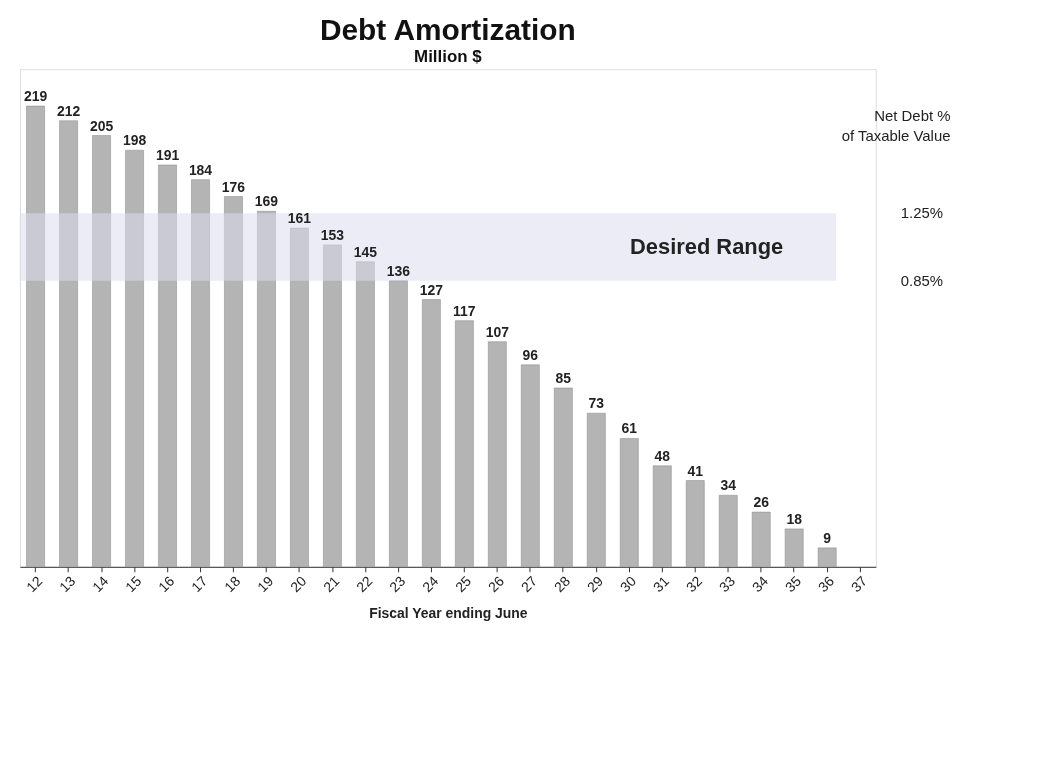  Describe the element at coordinates (562, 584) in the screenshot. I see `x-tick-label: 28` at that location.